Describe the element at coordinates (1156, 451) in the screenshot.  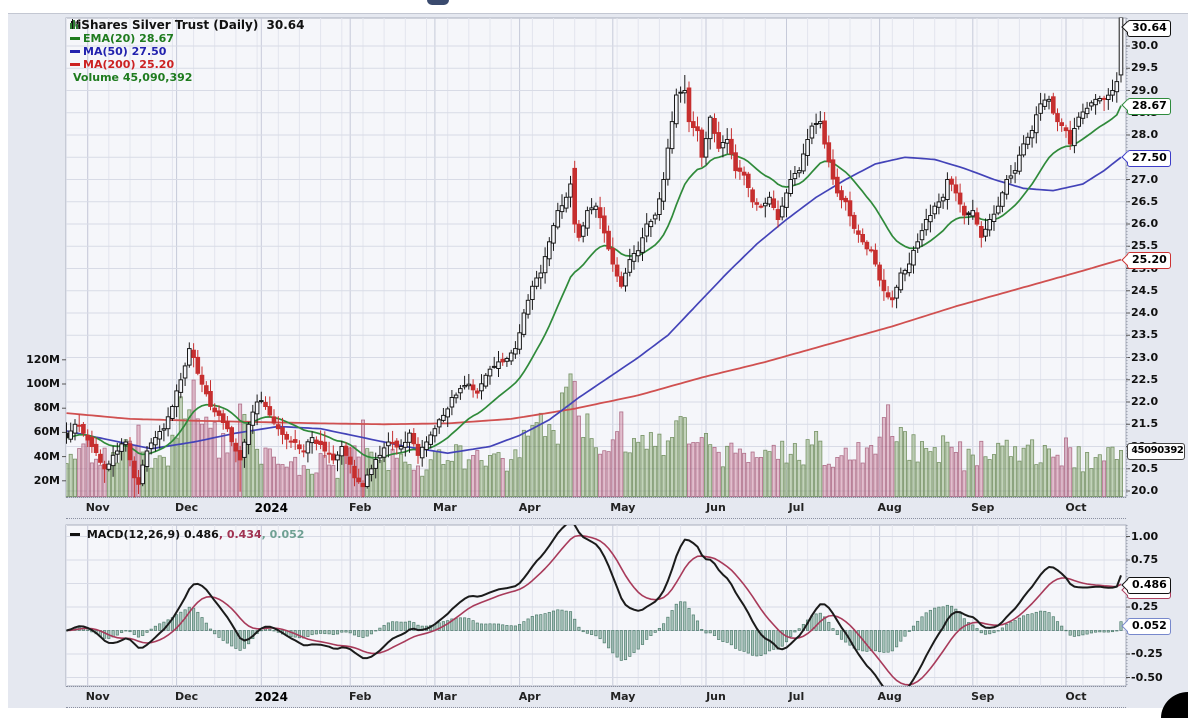
I see `badge-volume: 45090392` at that location.